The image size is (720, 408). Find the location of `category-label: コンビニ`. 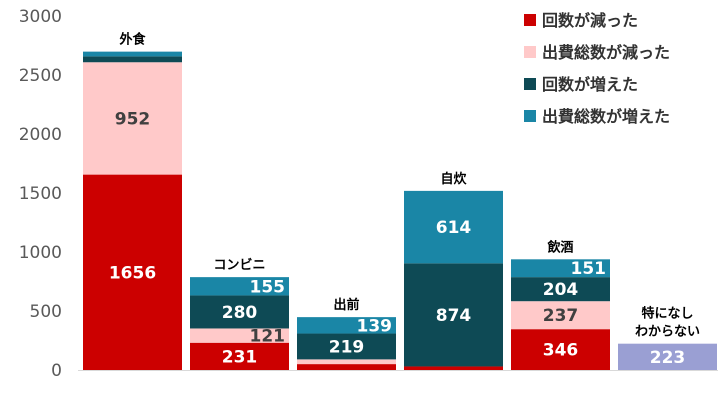

category-label: コンビニ is located at coordinates (239, 265).